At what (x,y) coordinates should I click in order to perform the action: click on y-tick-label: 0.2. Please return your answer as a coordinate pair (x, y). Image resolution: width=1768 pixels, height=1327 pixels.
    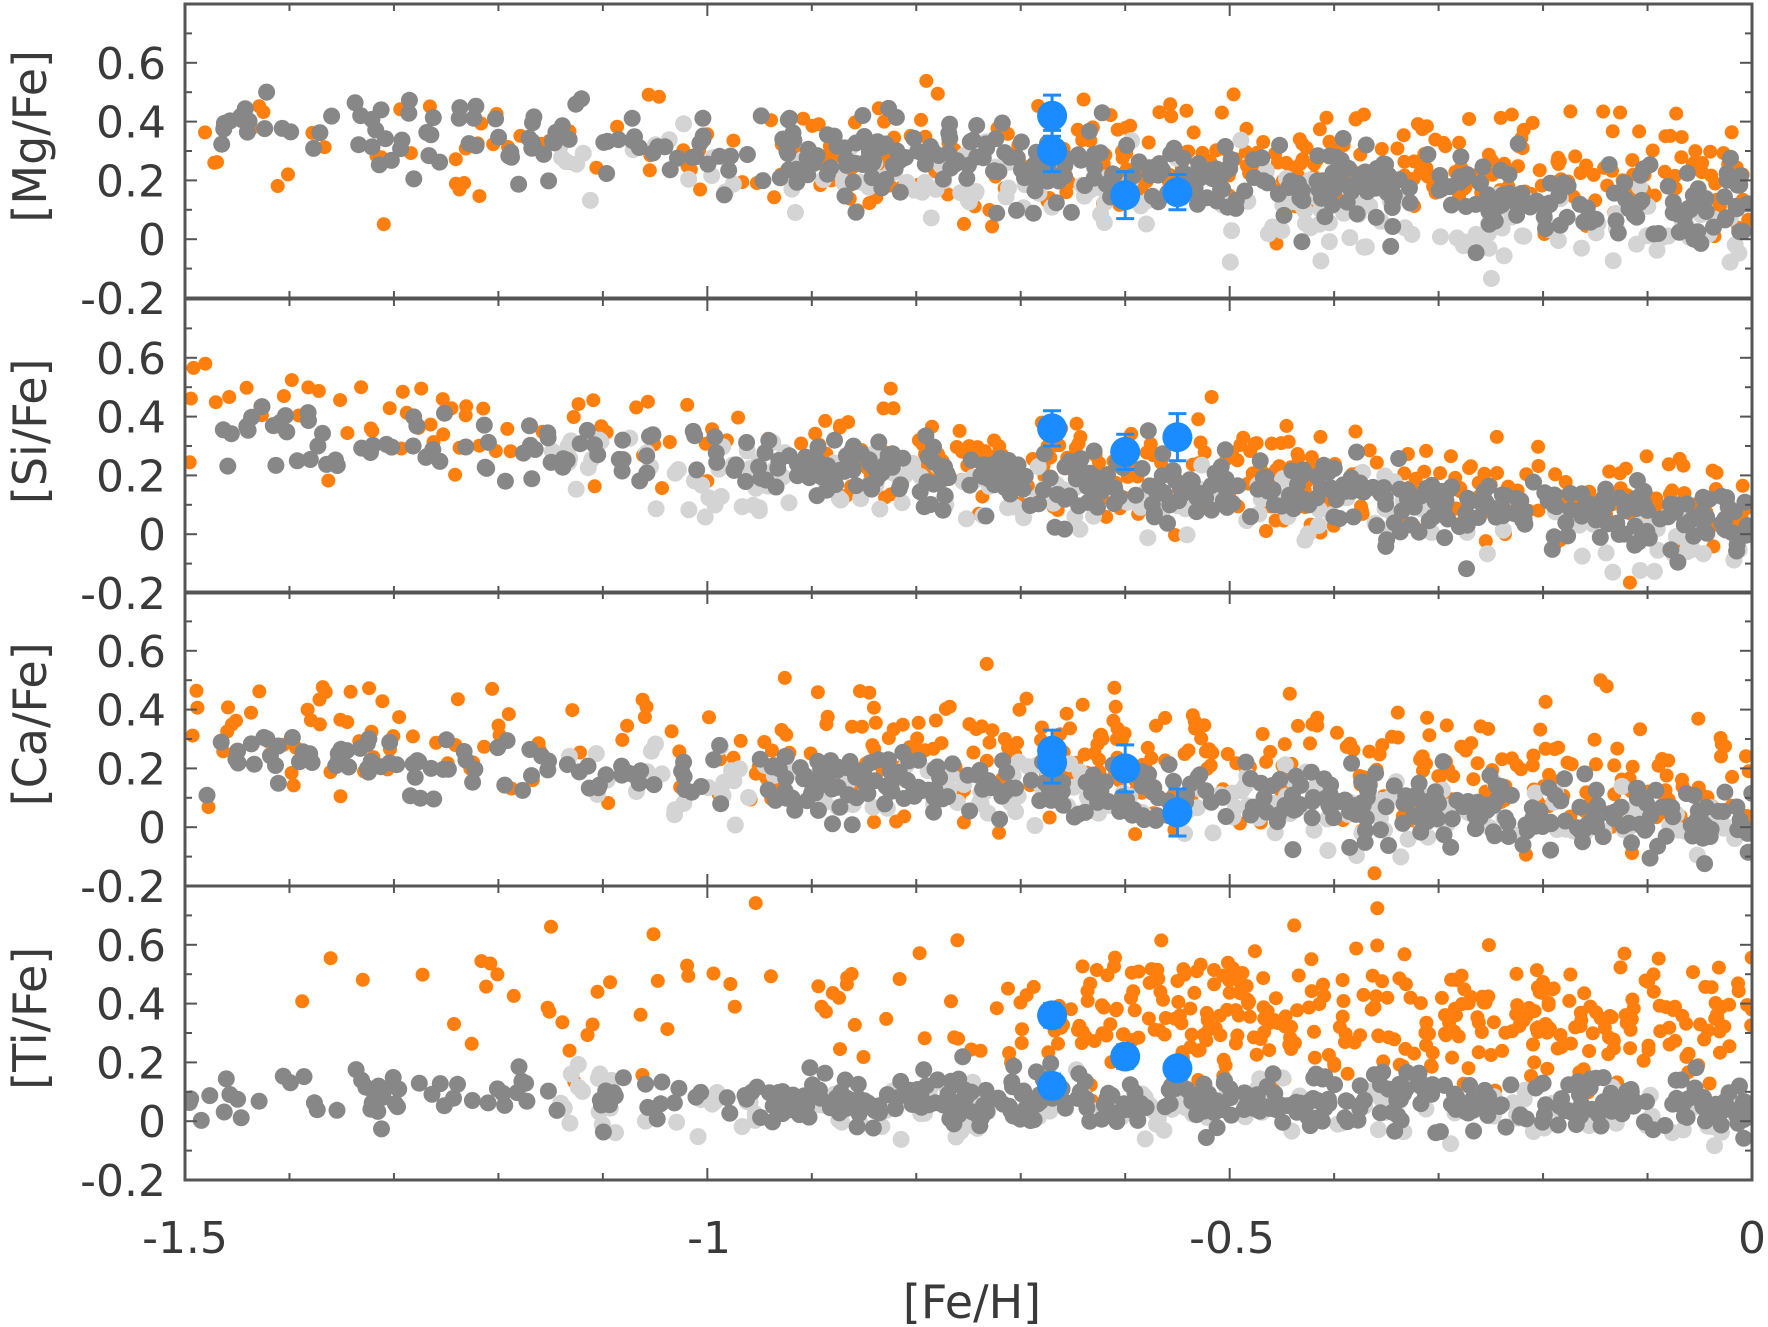
    Looking at the image, I should click on (131, 769).